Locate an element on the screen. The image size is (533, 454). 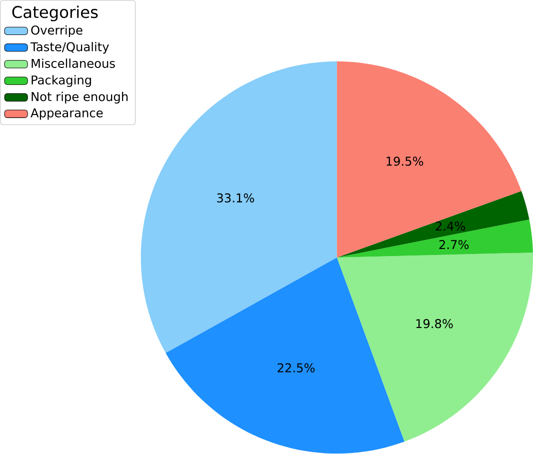
legend-label: Miscellaneous is located at coordinates (73, 63).